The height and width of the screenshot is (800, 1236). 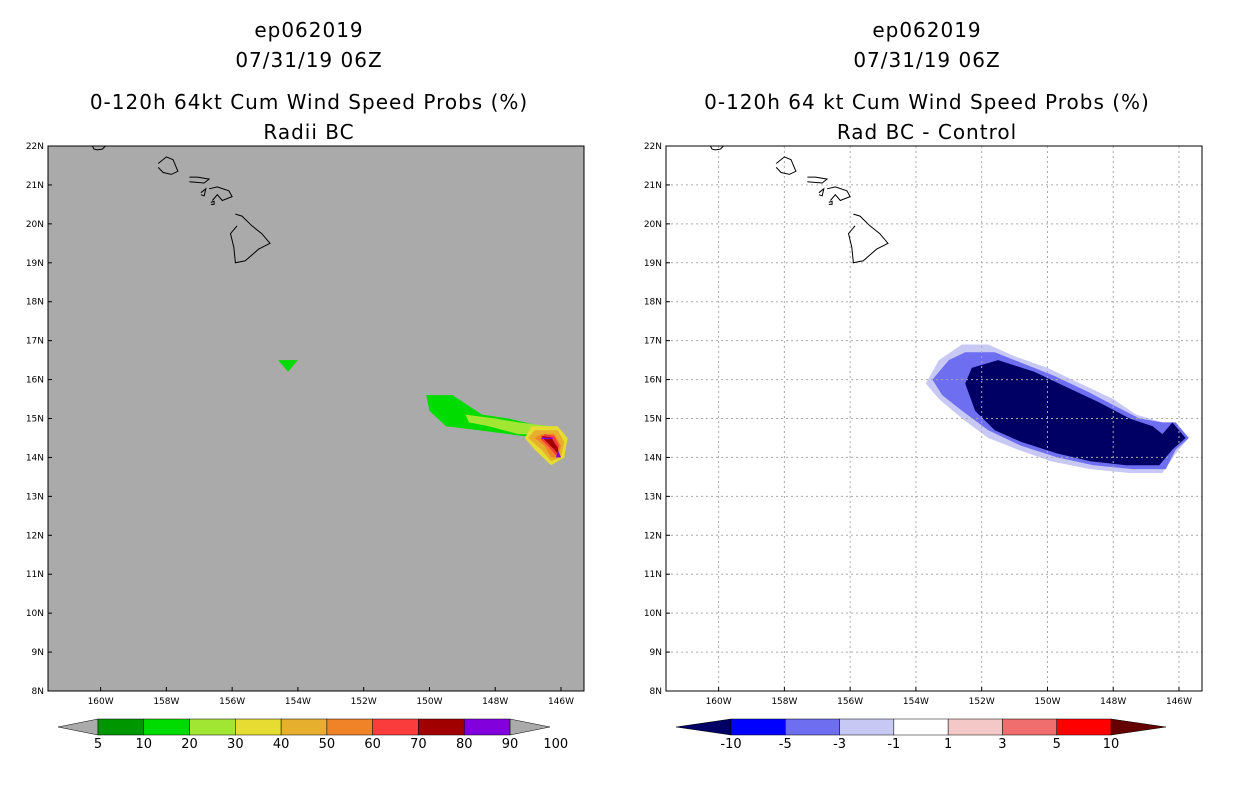 I want to click on x-tick-label: 154W, so click(x=916, y=702).